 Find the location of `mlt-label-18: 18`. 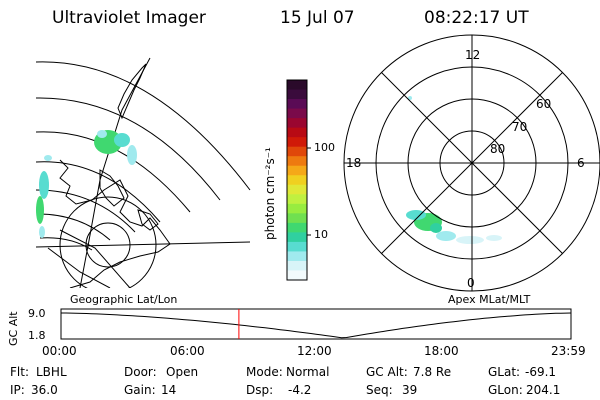

mlt-label-18: 18 is located at coordinates (354, 163).